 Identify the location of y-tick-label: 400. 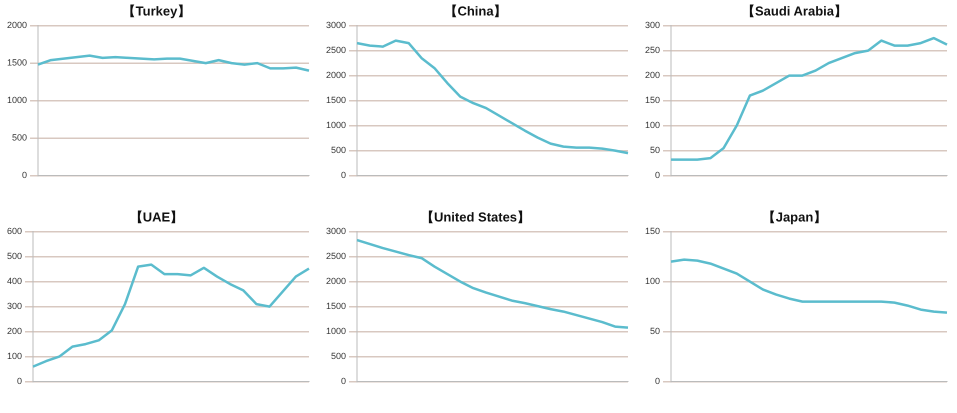
(14, 281).